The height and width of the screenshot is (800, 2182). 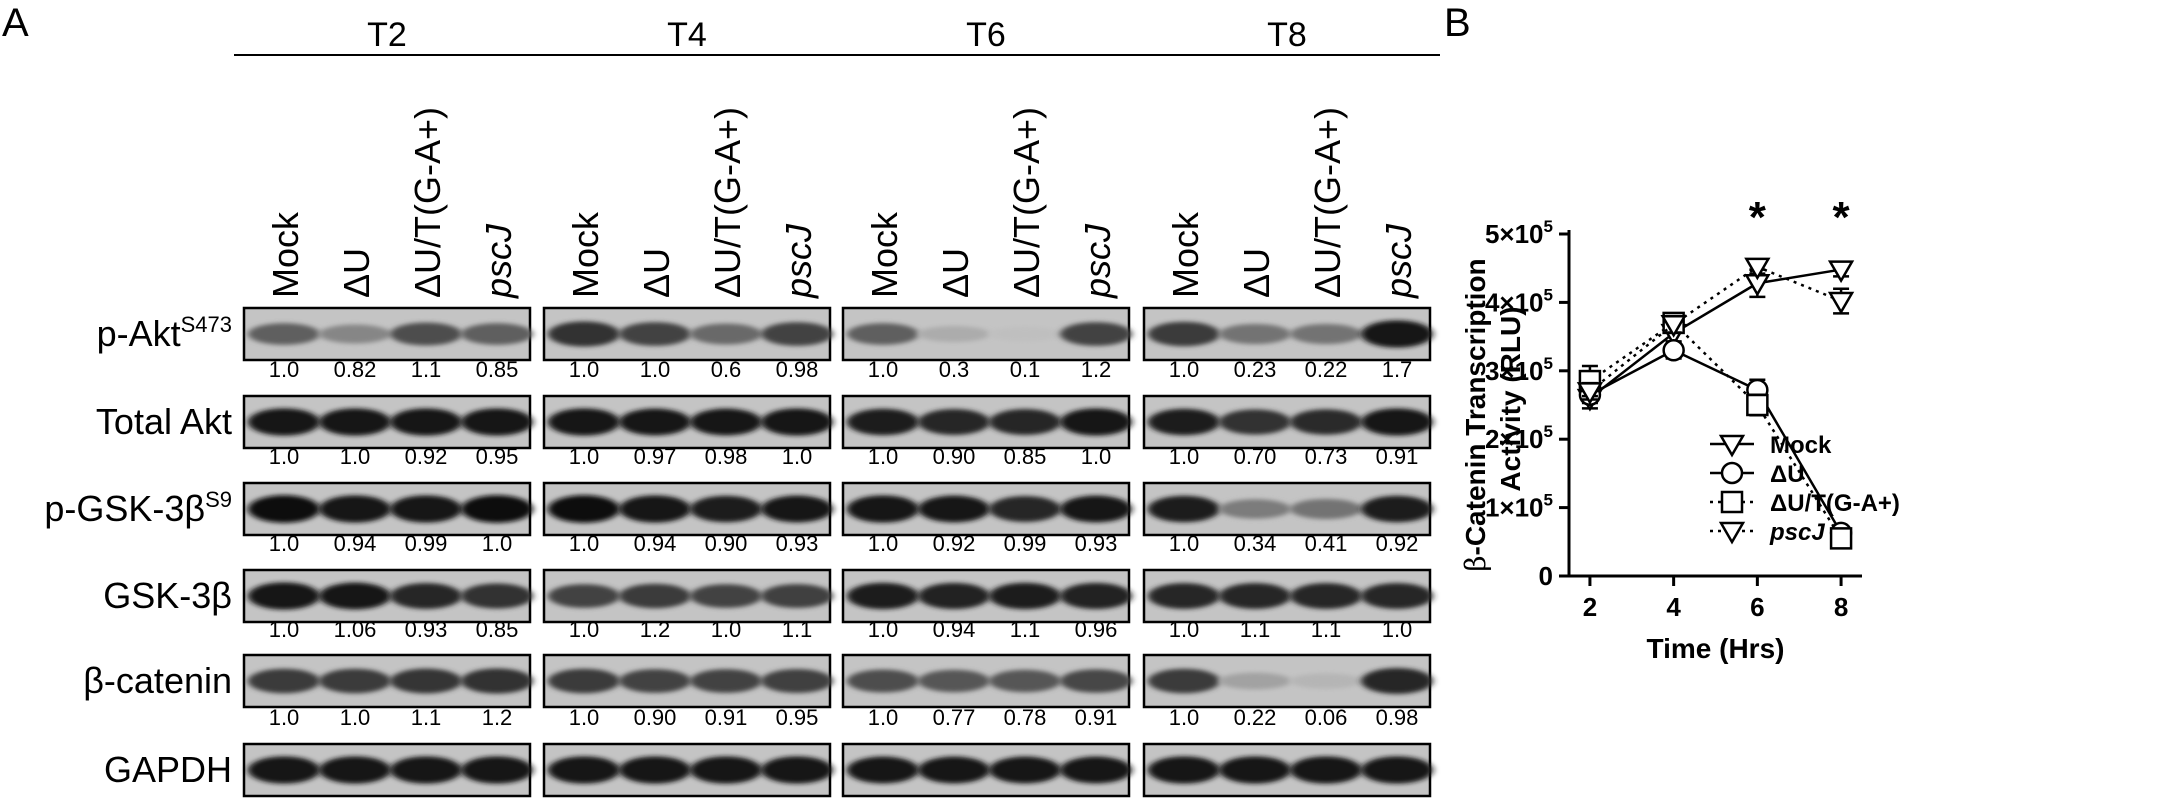 What do you see at coordinates (1673, 607) in the screenshot?
I see `x-tick-label: 4` at bounding box center [1673, 607].